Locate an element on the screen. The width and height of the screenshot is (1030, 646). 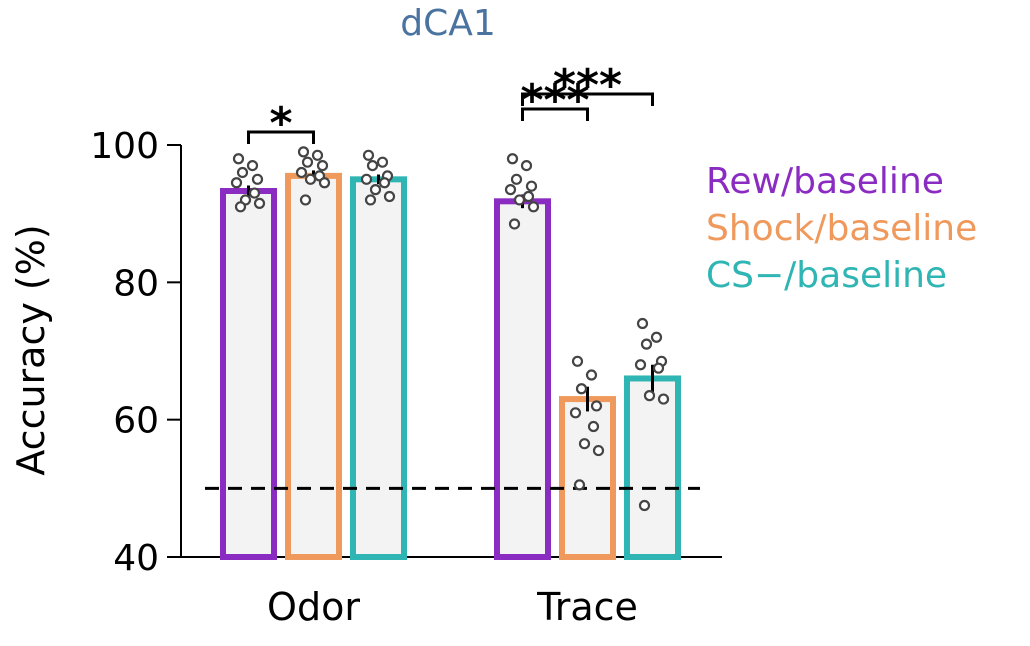
legend-entry: Shock/baseline is located at coordinates (841, 228).